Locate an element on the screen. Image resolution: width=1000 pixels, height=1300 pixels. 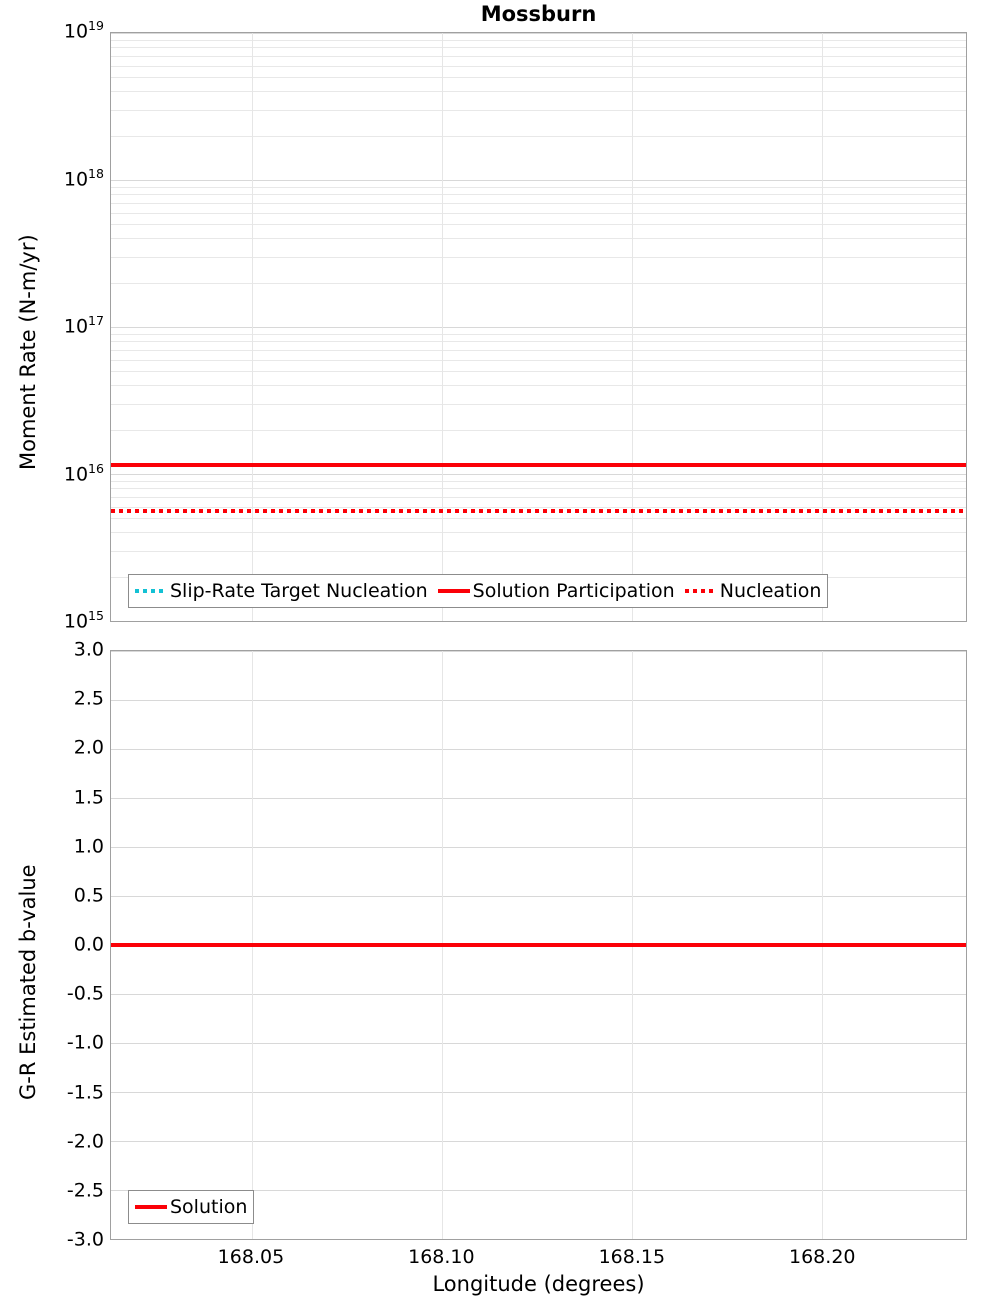
y-tick-label: -0.5 is located at coordinates (85, 993).